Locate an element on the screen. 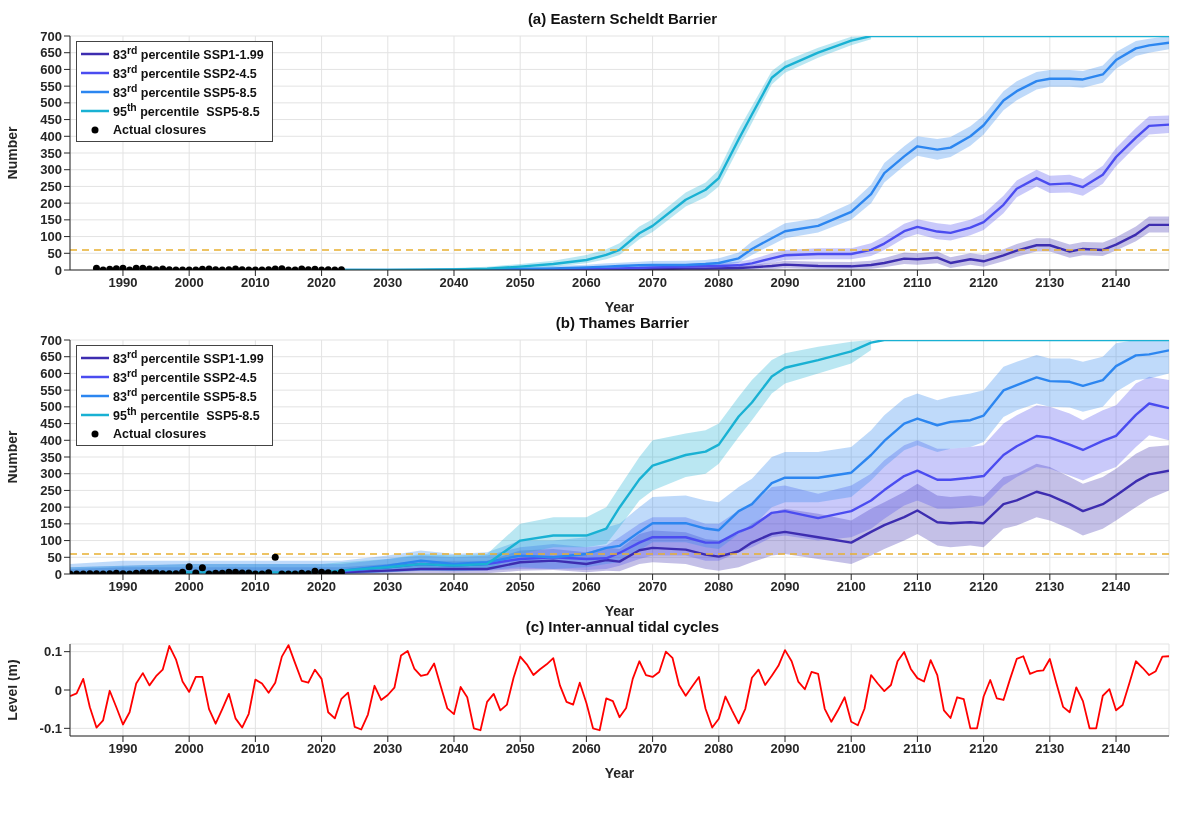 This screenshot has height=819, width=1183. chart-title: (a) Eastern Scheldt Barrier is located at coordinates (622, 19).